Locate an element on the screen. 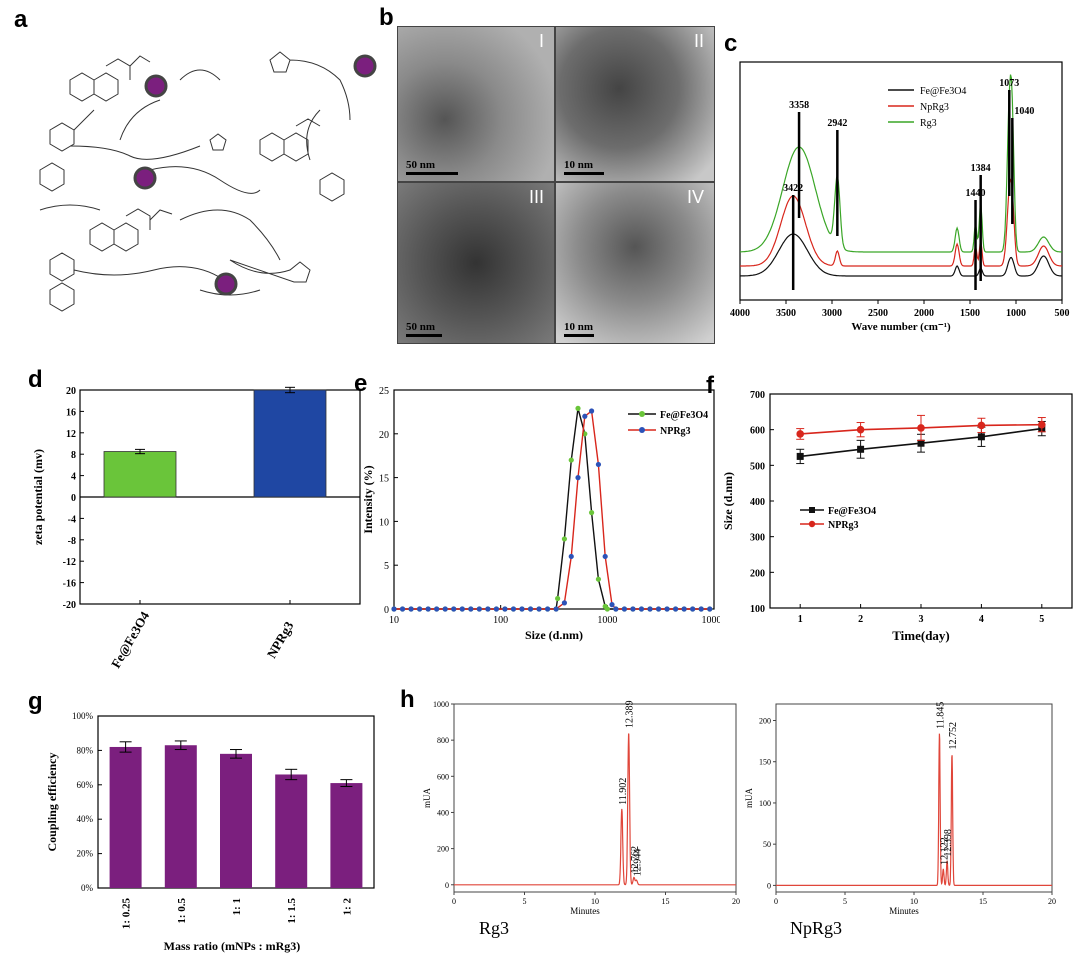  peak-label: 12.762 is located at coordinates (635, 860).